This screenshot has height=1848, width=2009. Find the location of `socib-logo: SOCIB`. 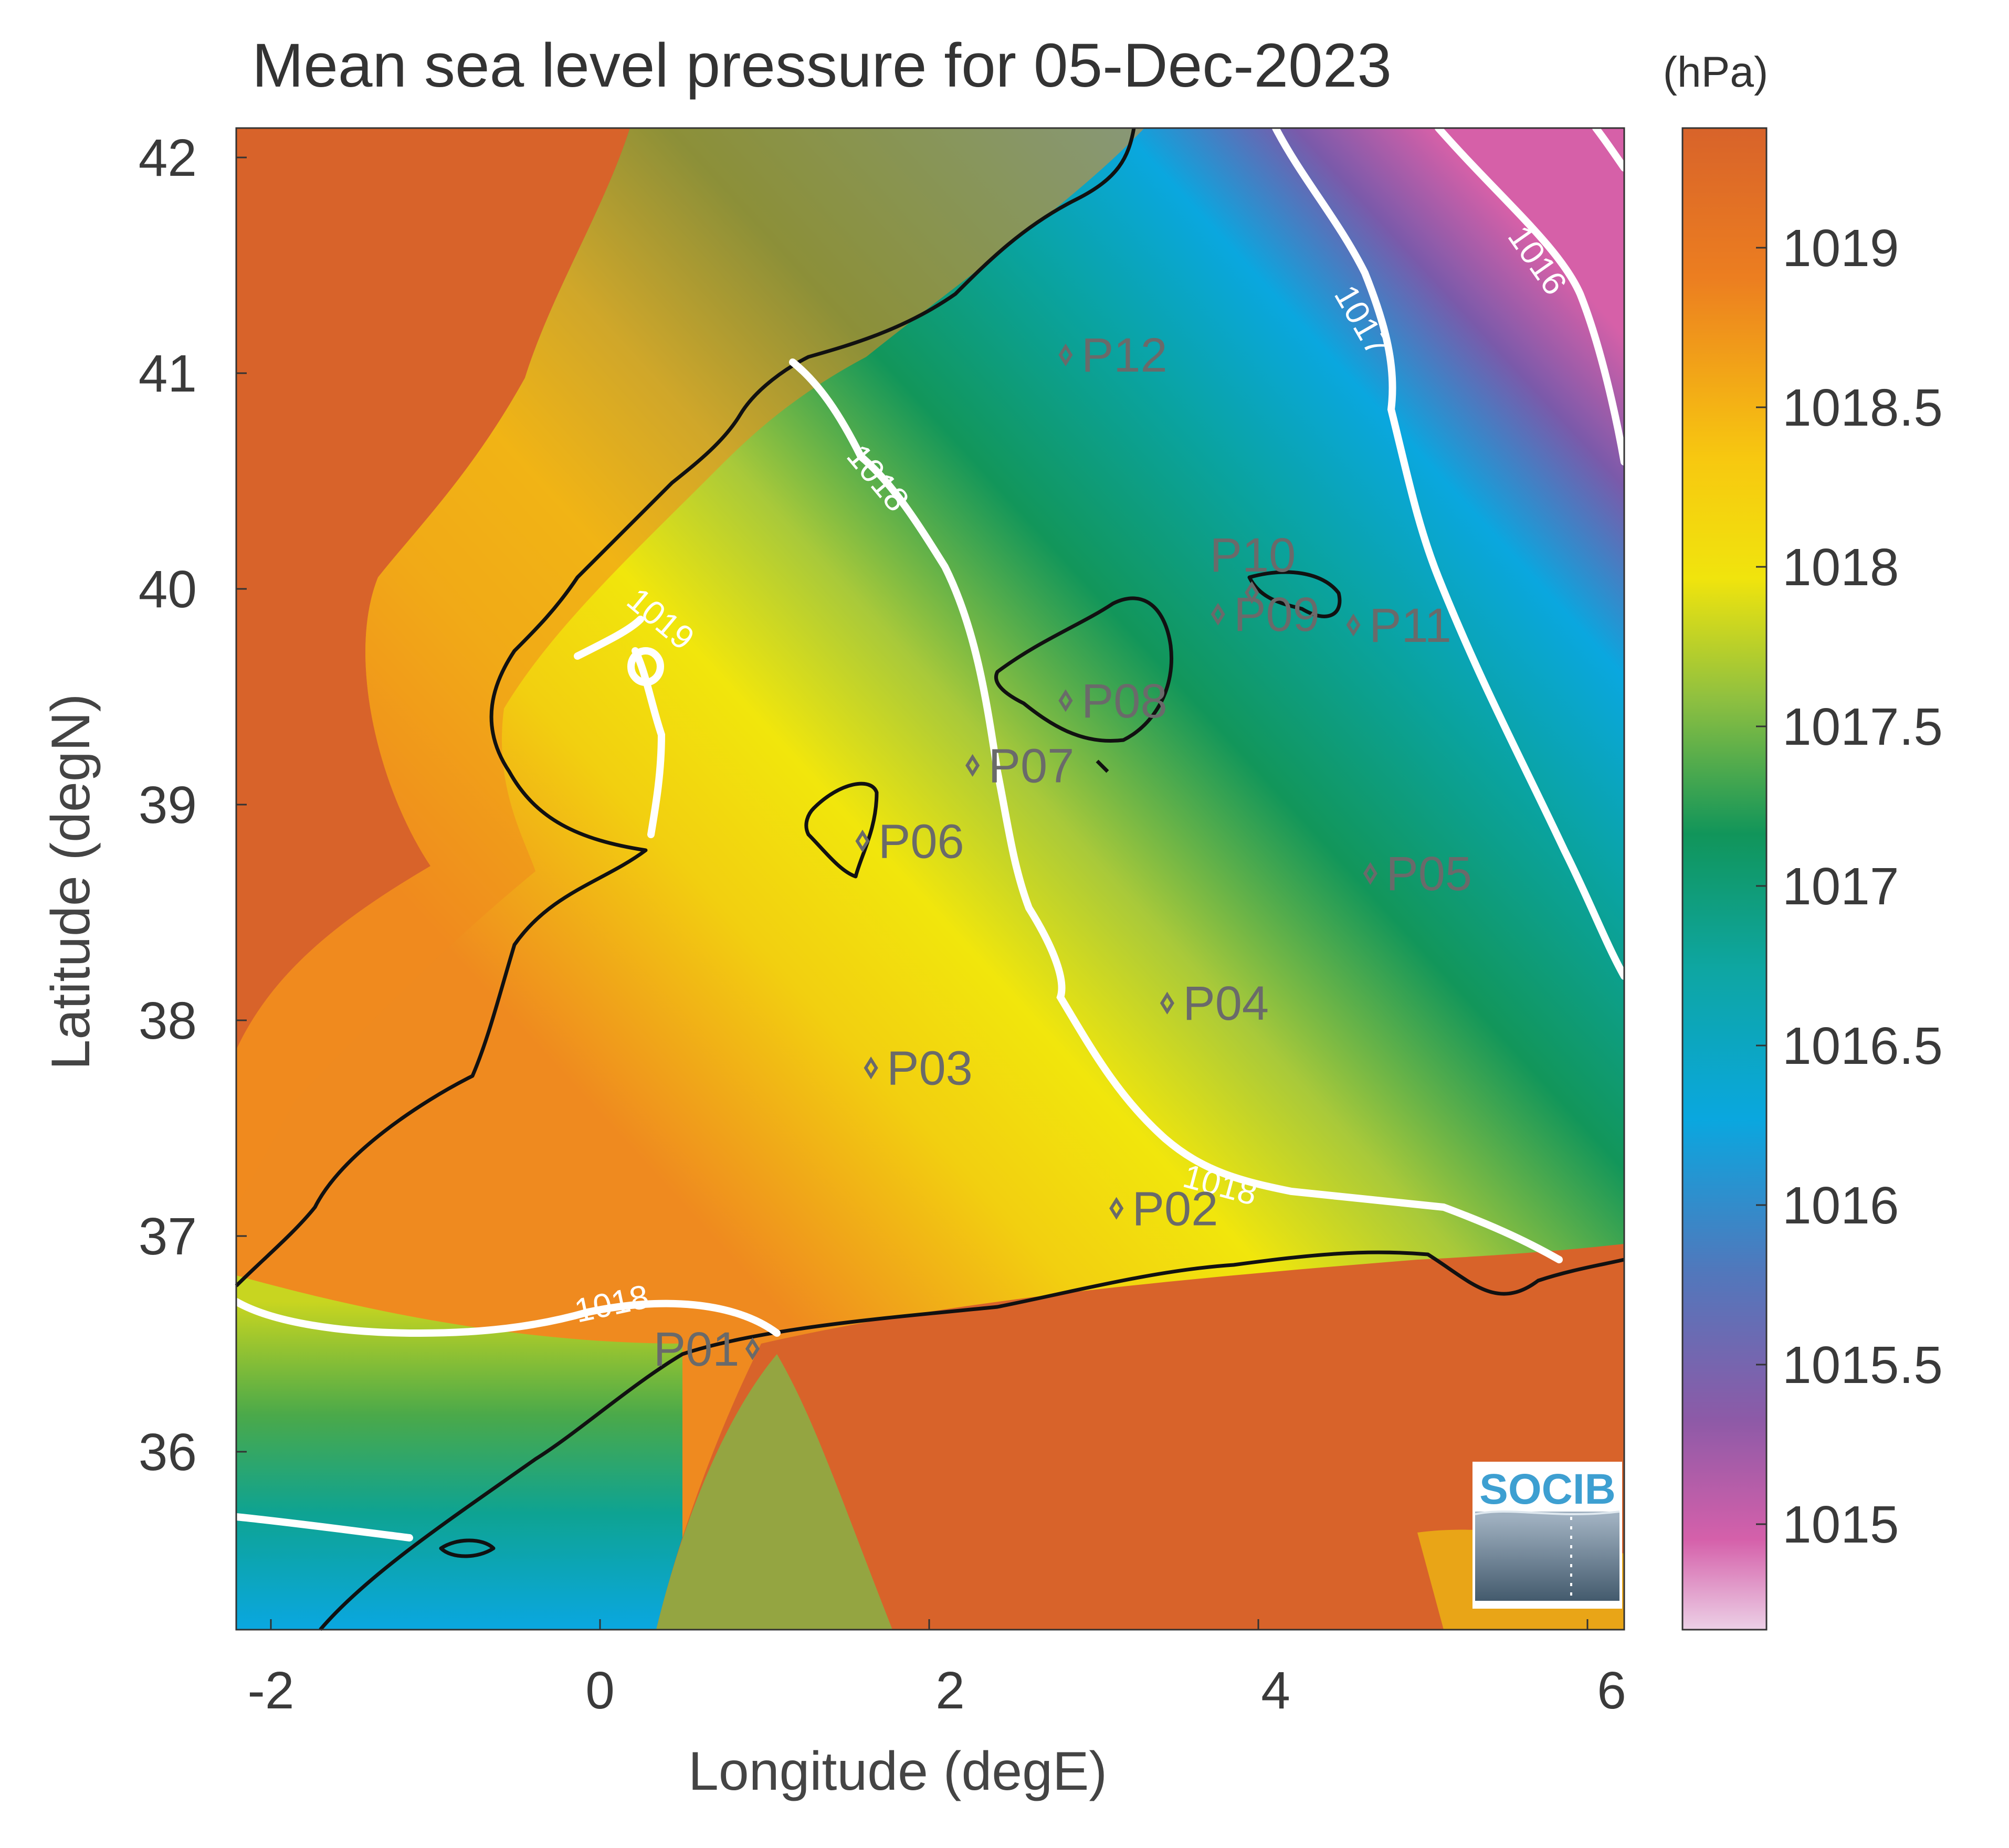

socib-logo: SOCIB is located at coordinates (1547, 1535).